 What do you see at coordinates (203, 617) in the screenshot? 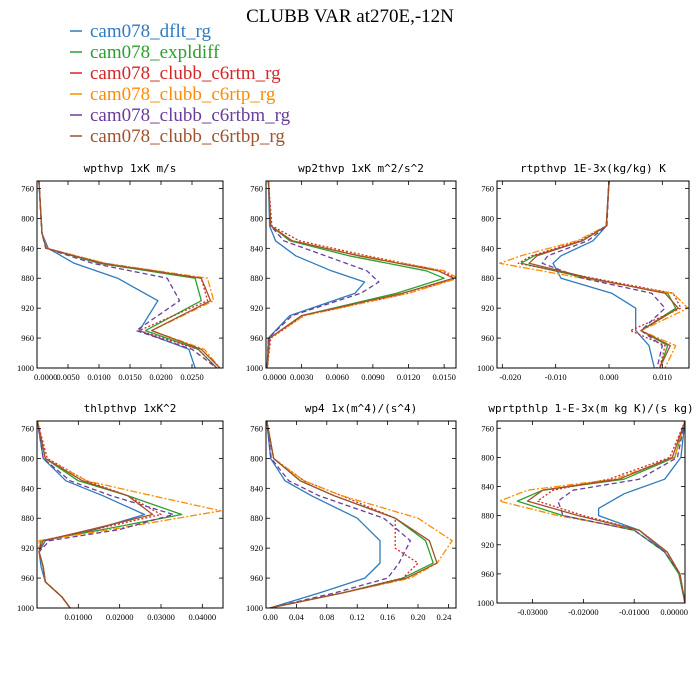
I see `x-tick-label: 0.04000` at bounding box center [203, 617].